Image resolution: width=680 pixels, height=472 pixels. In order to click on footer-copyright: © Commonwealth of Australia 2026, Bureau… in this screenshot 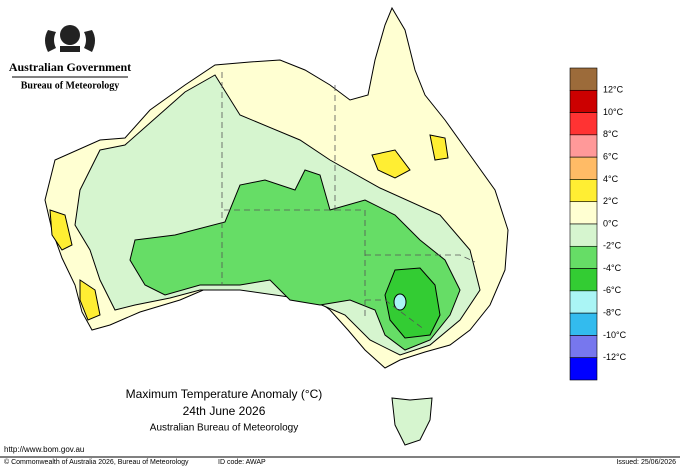, I will do `click(96, 462)`.